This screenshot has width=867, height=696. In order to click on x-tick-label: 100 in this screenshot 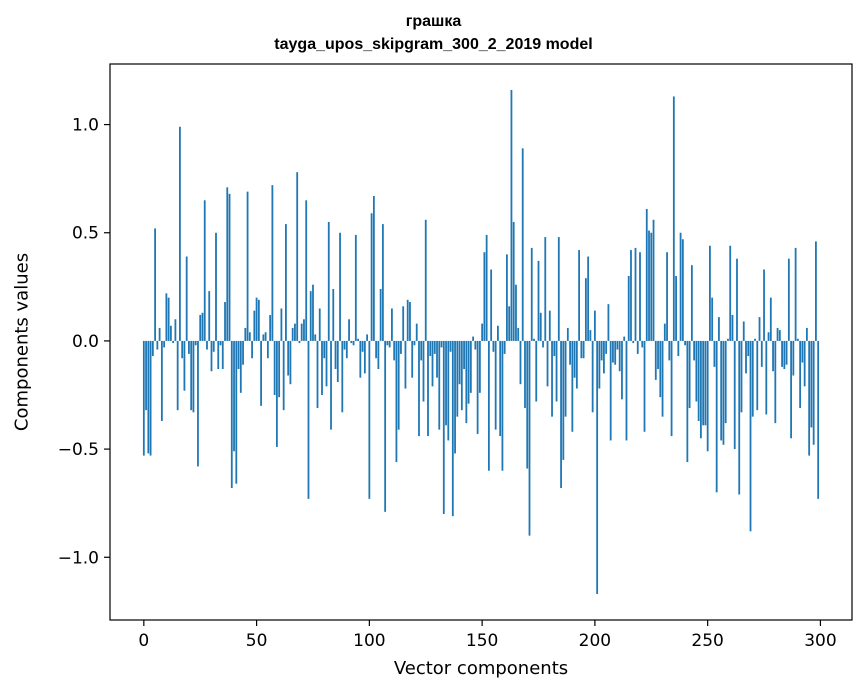, I will do `click(369, 641)`.